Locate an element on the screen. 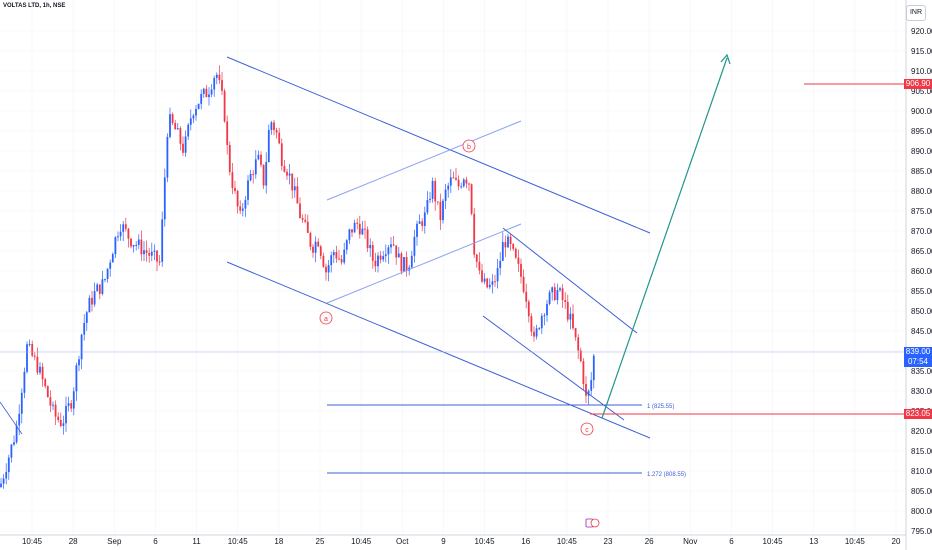  ab-upper-line is located at coordinates (424, 160).